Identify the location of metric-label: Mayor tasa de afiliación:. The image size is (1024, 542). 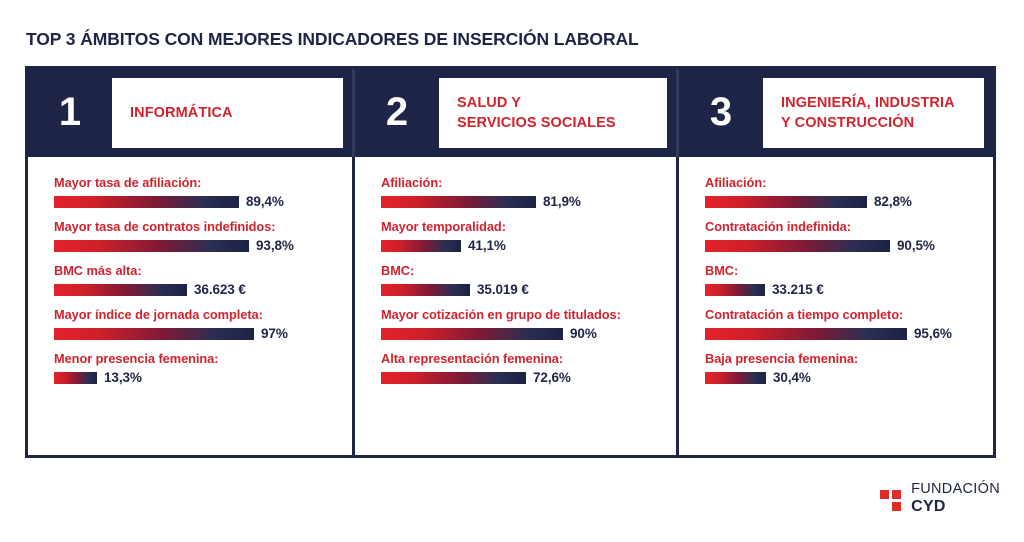
(128, 182).